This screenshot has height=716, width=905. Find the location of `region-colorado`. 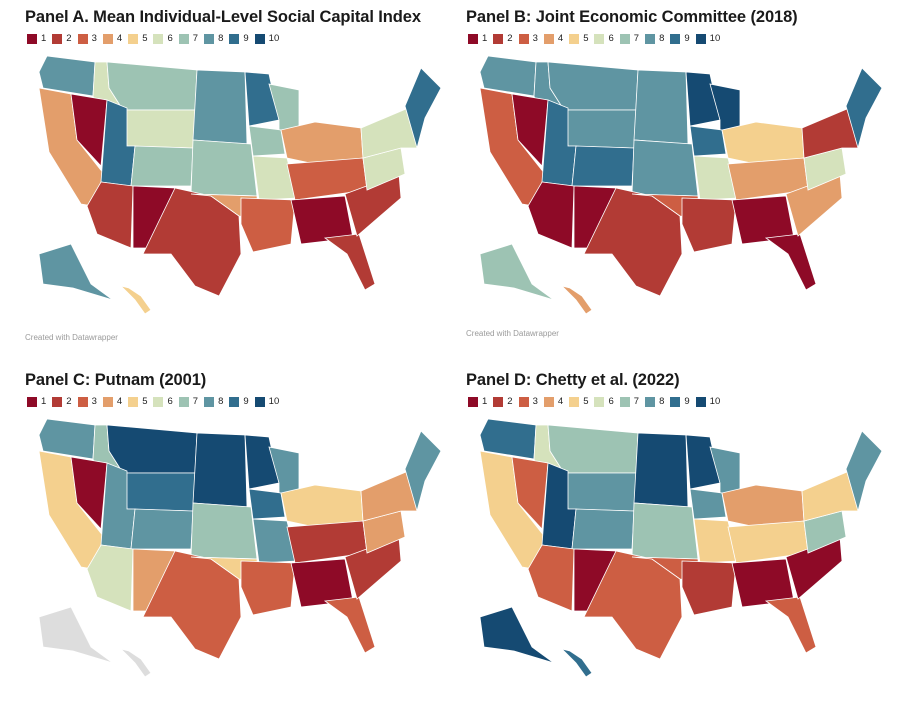

region-colorado is located at coordinates (603, 529).